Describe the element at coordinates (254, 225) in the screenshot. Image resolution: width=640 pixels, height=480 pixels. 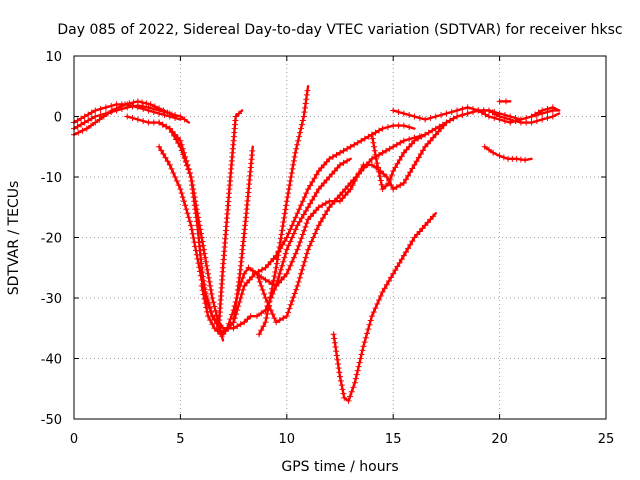
I see `series-line` at that location.